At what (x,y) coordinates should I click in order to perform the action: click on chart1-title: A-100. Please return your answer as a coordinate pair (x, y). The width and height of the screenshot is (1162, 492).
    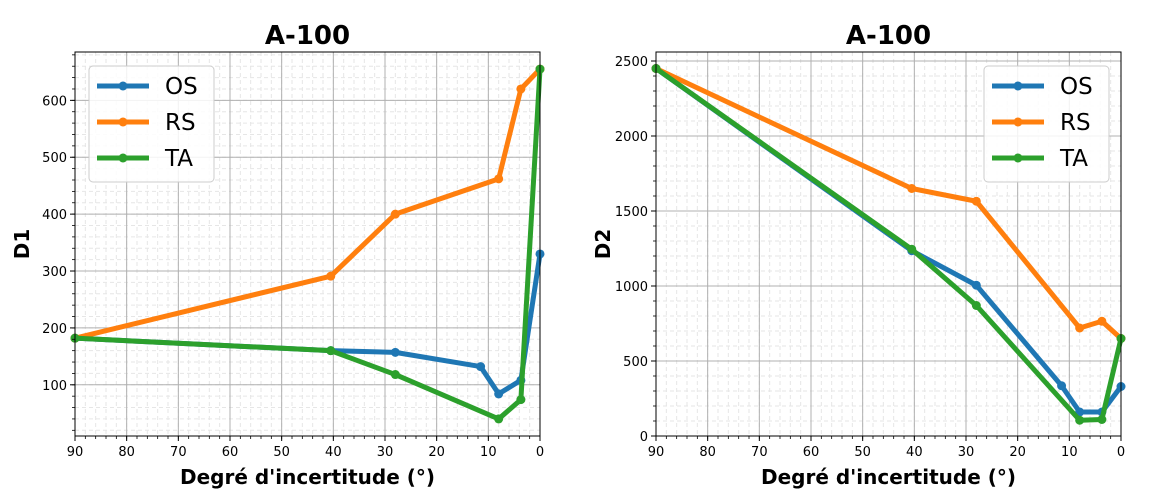
    Looking at the image, I should click on (888, 36).